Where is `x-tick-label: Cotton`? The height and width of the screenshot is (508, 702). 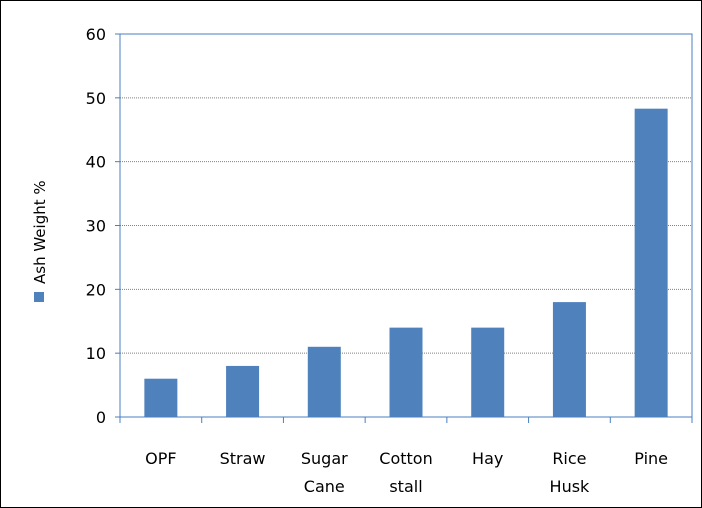 x-tick-label: Cotton is located at coordinates (405, 458).